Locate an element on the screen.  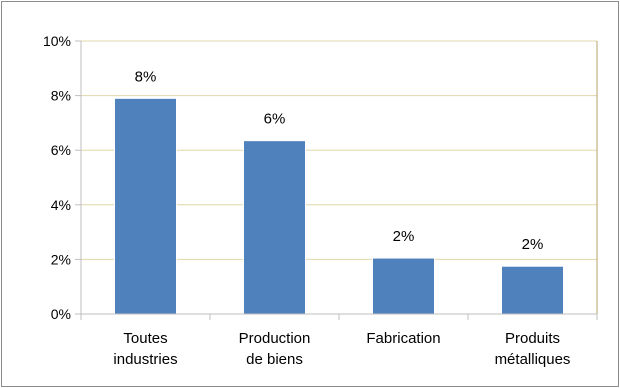
x-category-label: Fabrication is located at coordinates (403, 338).